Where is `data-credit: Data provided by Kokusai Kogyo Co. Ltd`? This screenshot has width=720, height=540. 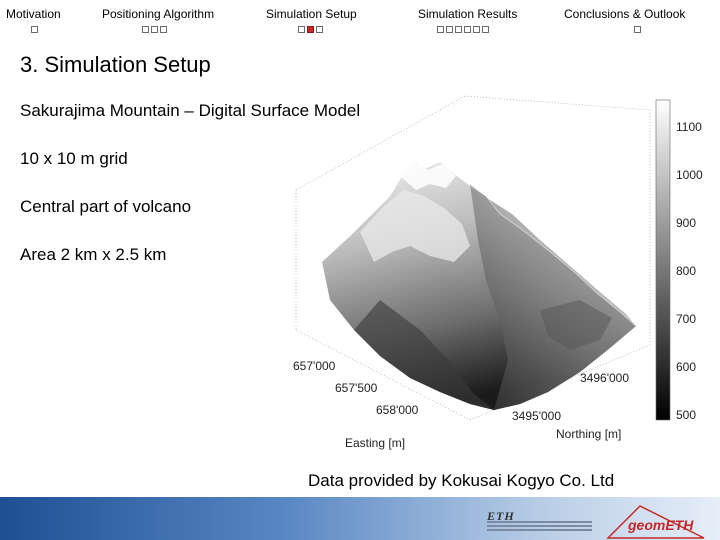
data-credit: Data provided by Kokusai Kogyo Co. Ltd is located at coordinates (461, 480).